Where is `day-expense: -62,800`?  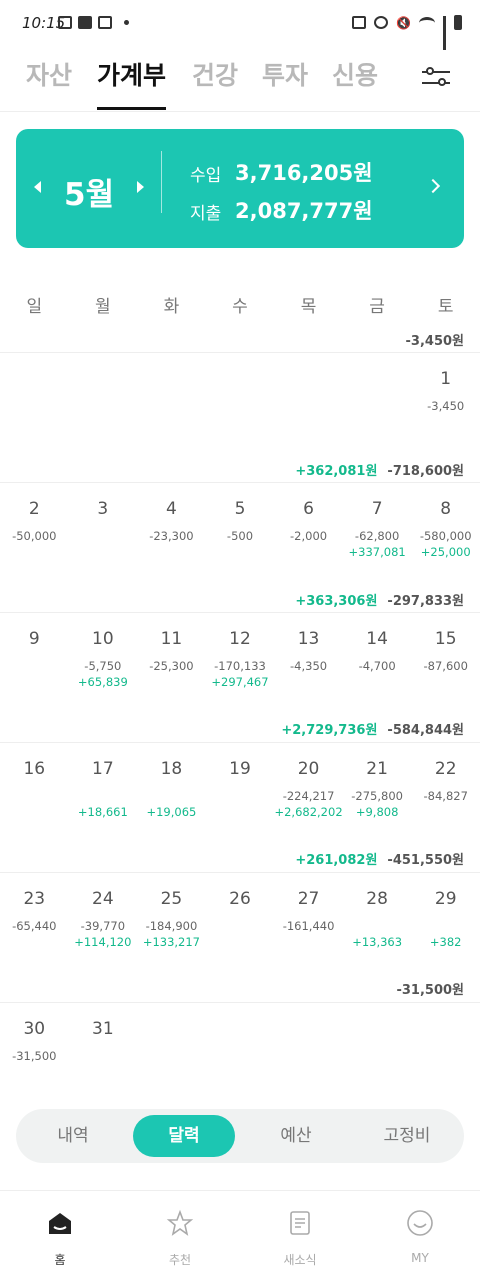 day-expense: -62,800 is located at coordinates (377, 536).